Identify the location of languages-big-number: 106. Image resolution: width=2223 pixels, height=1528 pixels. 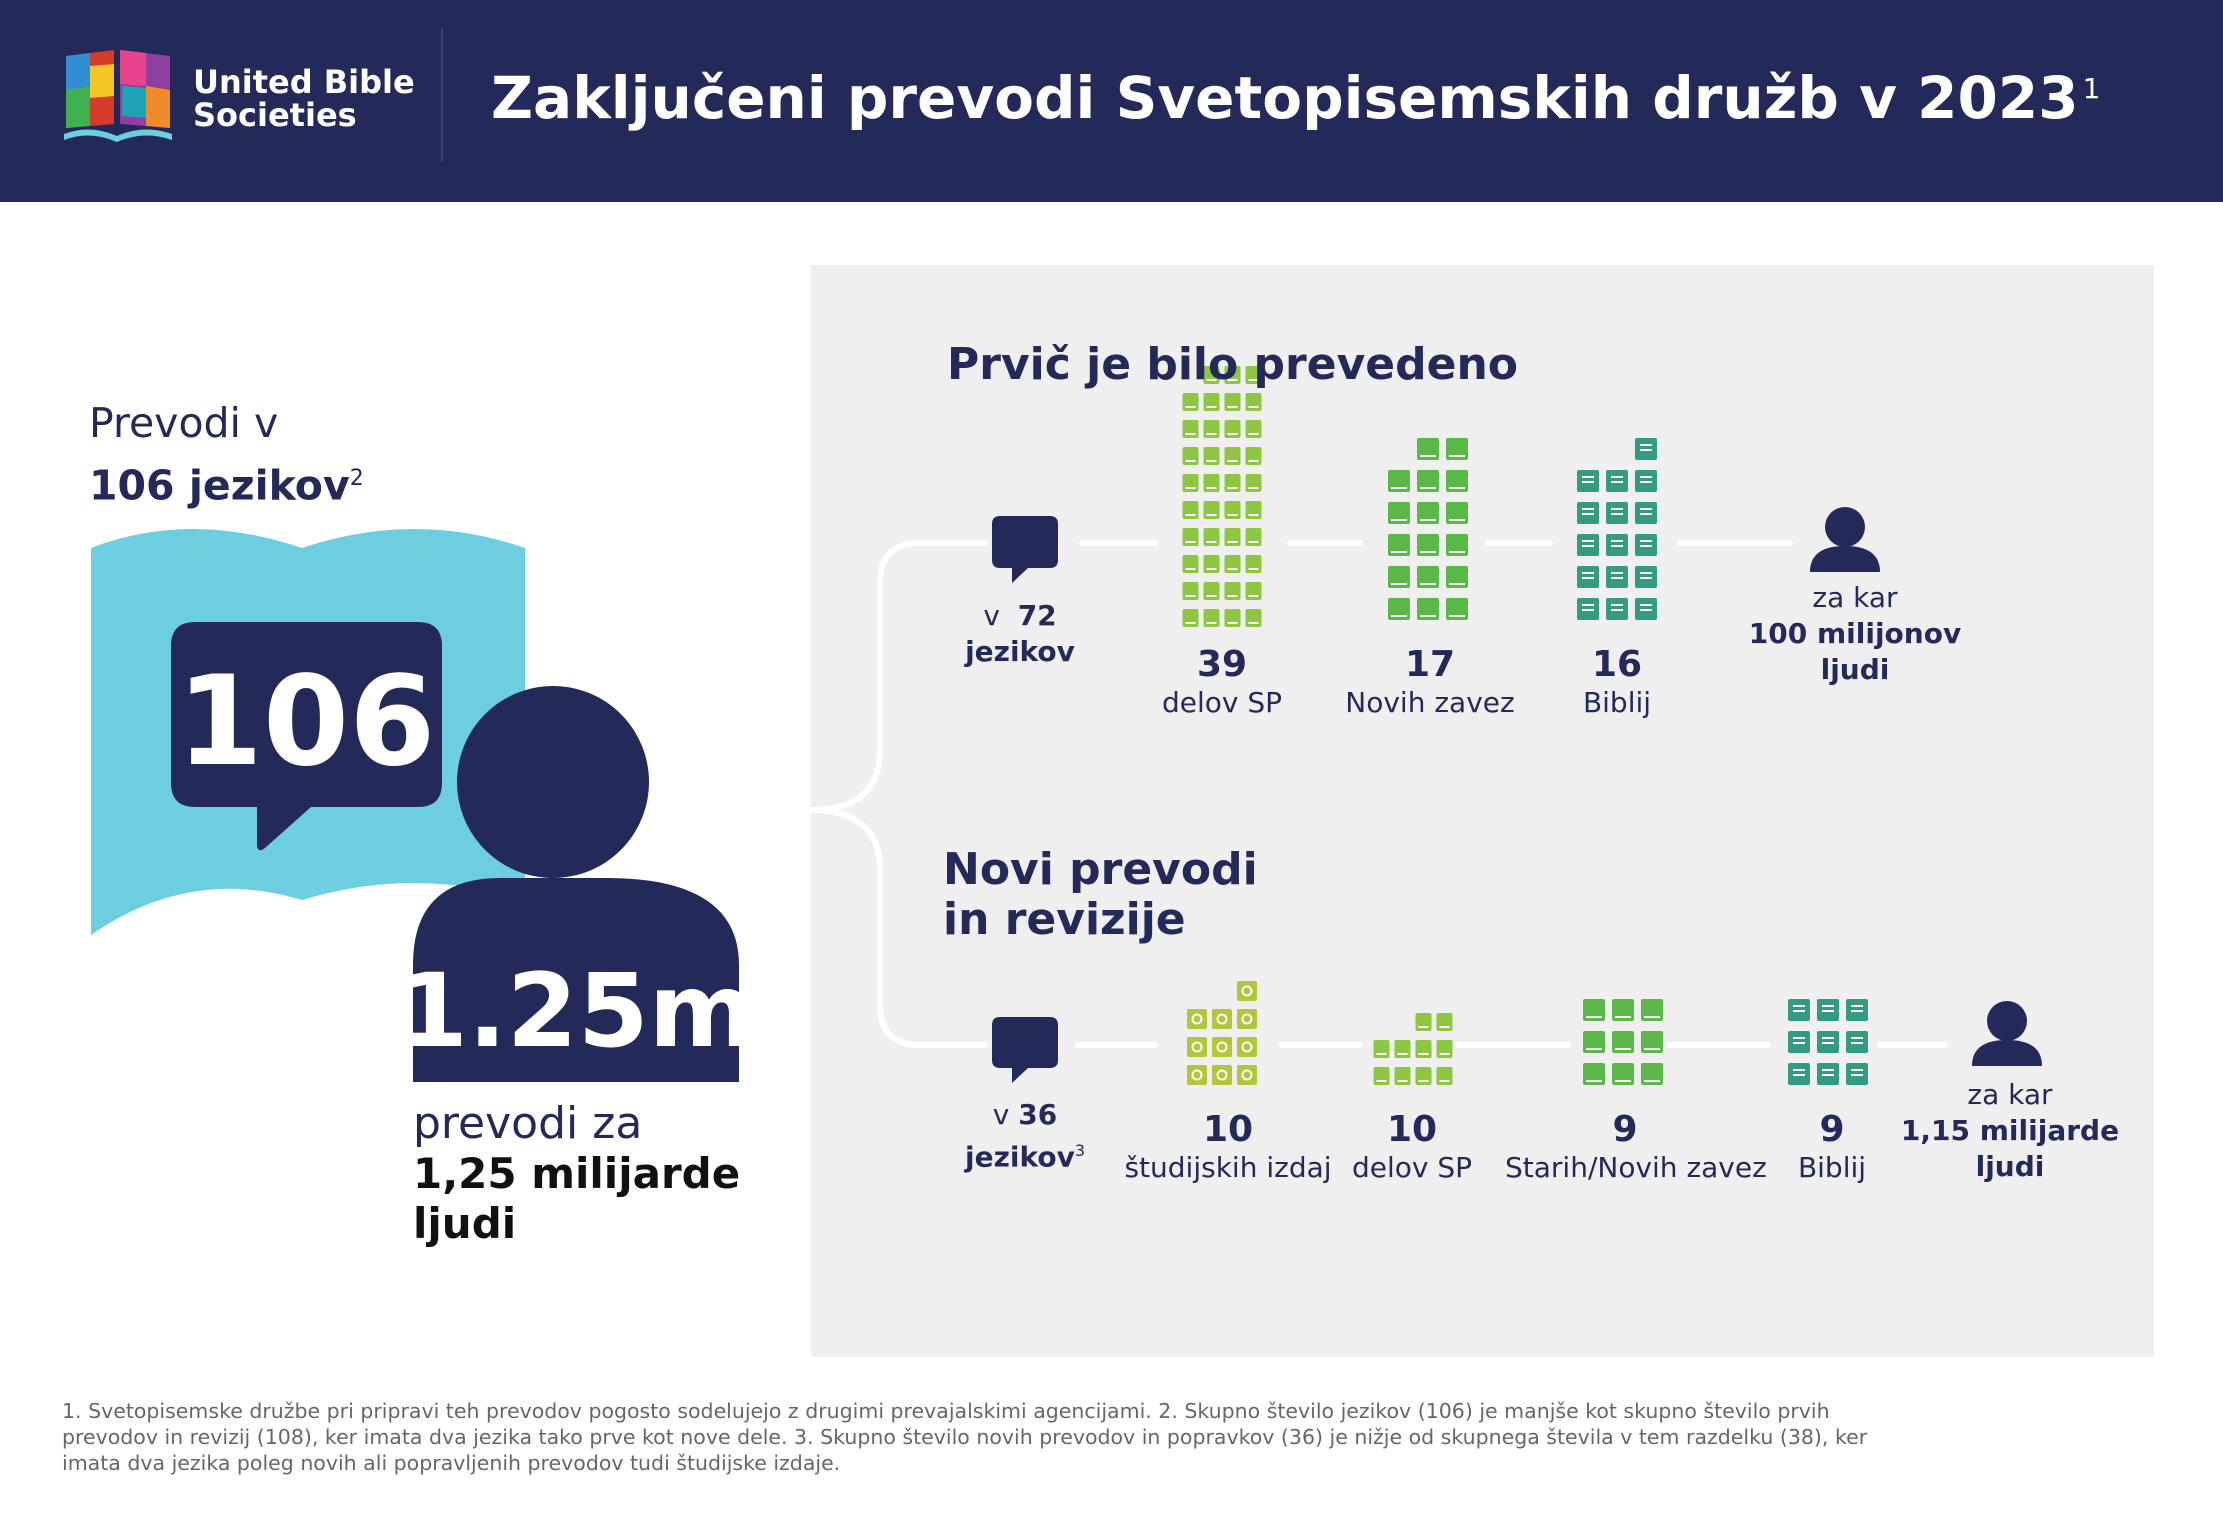
(306, 722).